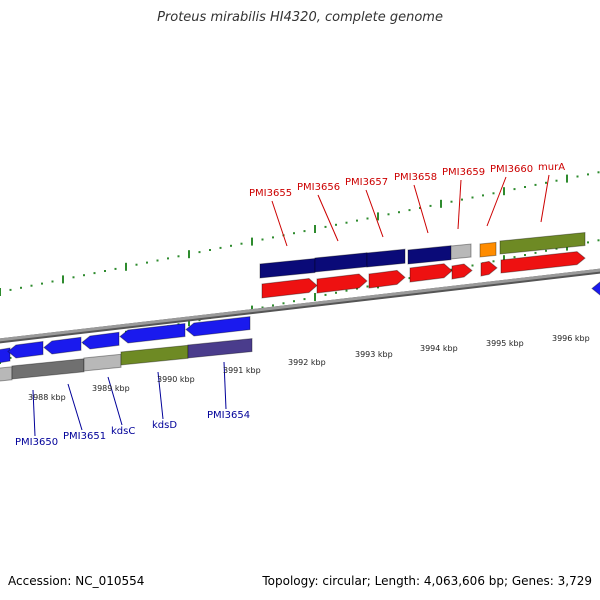 This screenshot has width=600, height=600. I want to click on gene-label: kdsD, so click(164, 425).